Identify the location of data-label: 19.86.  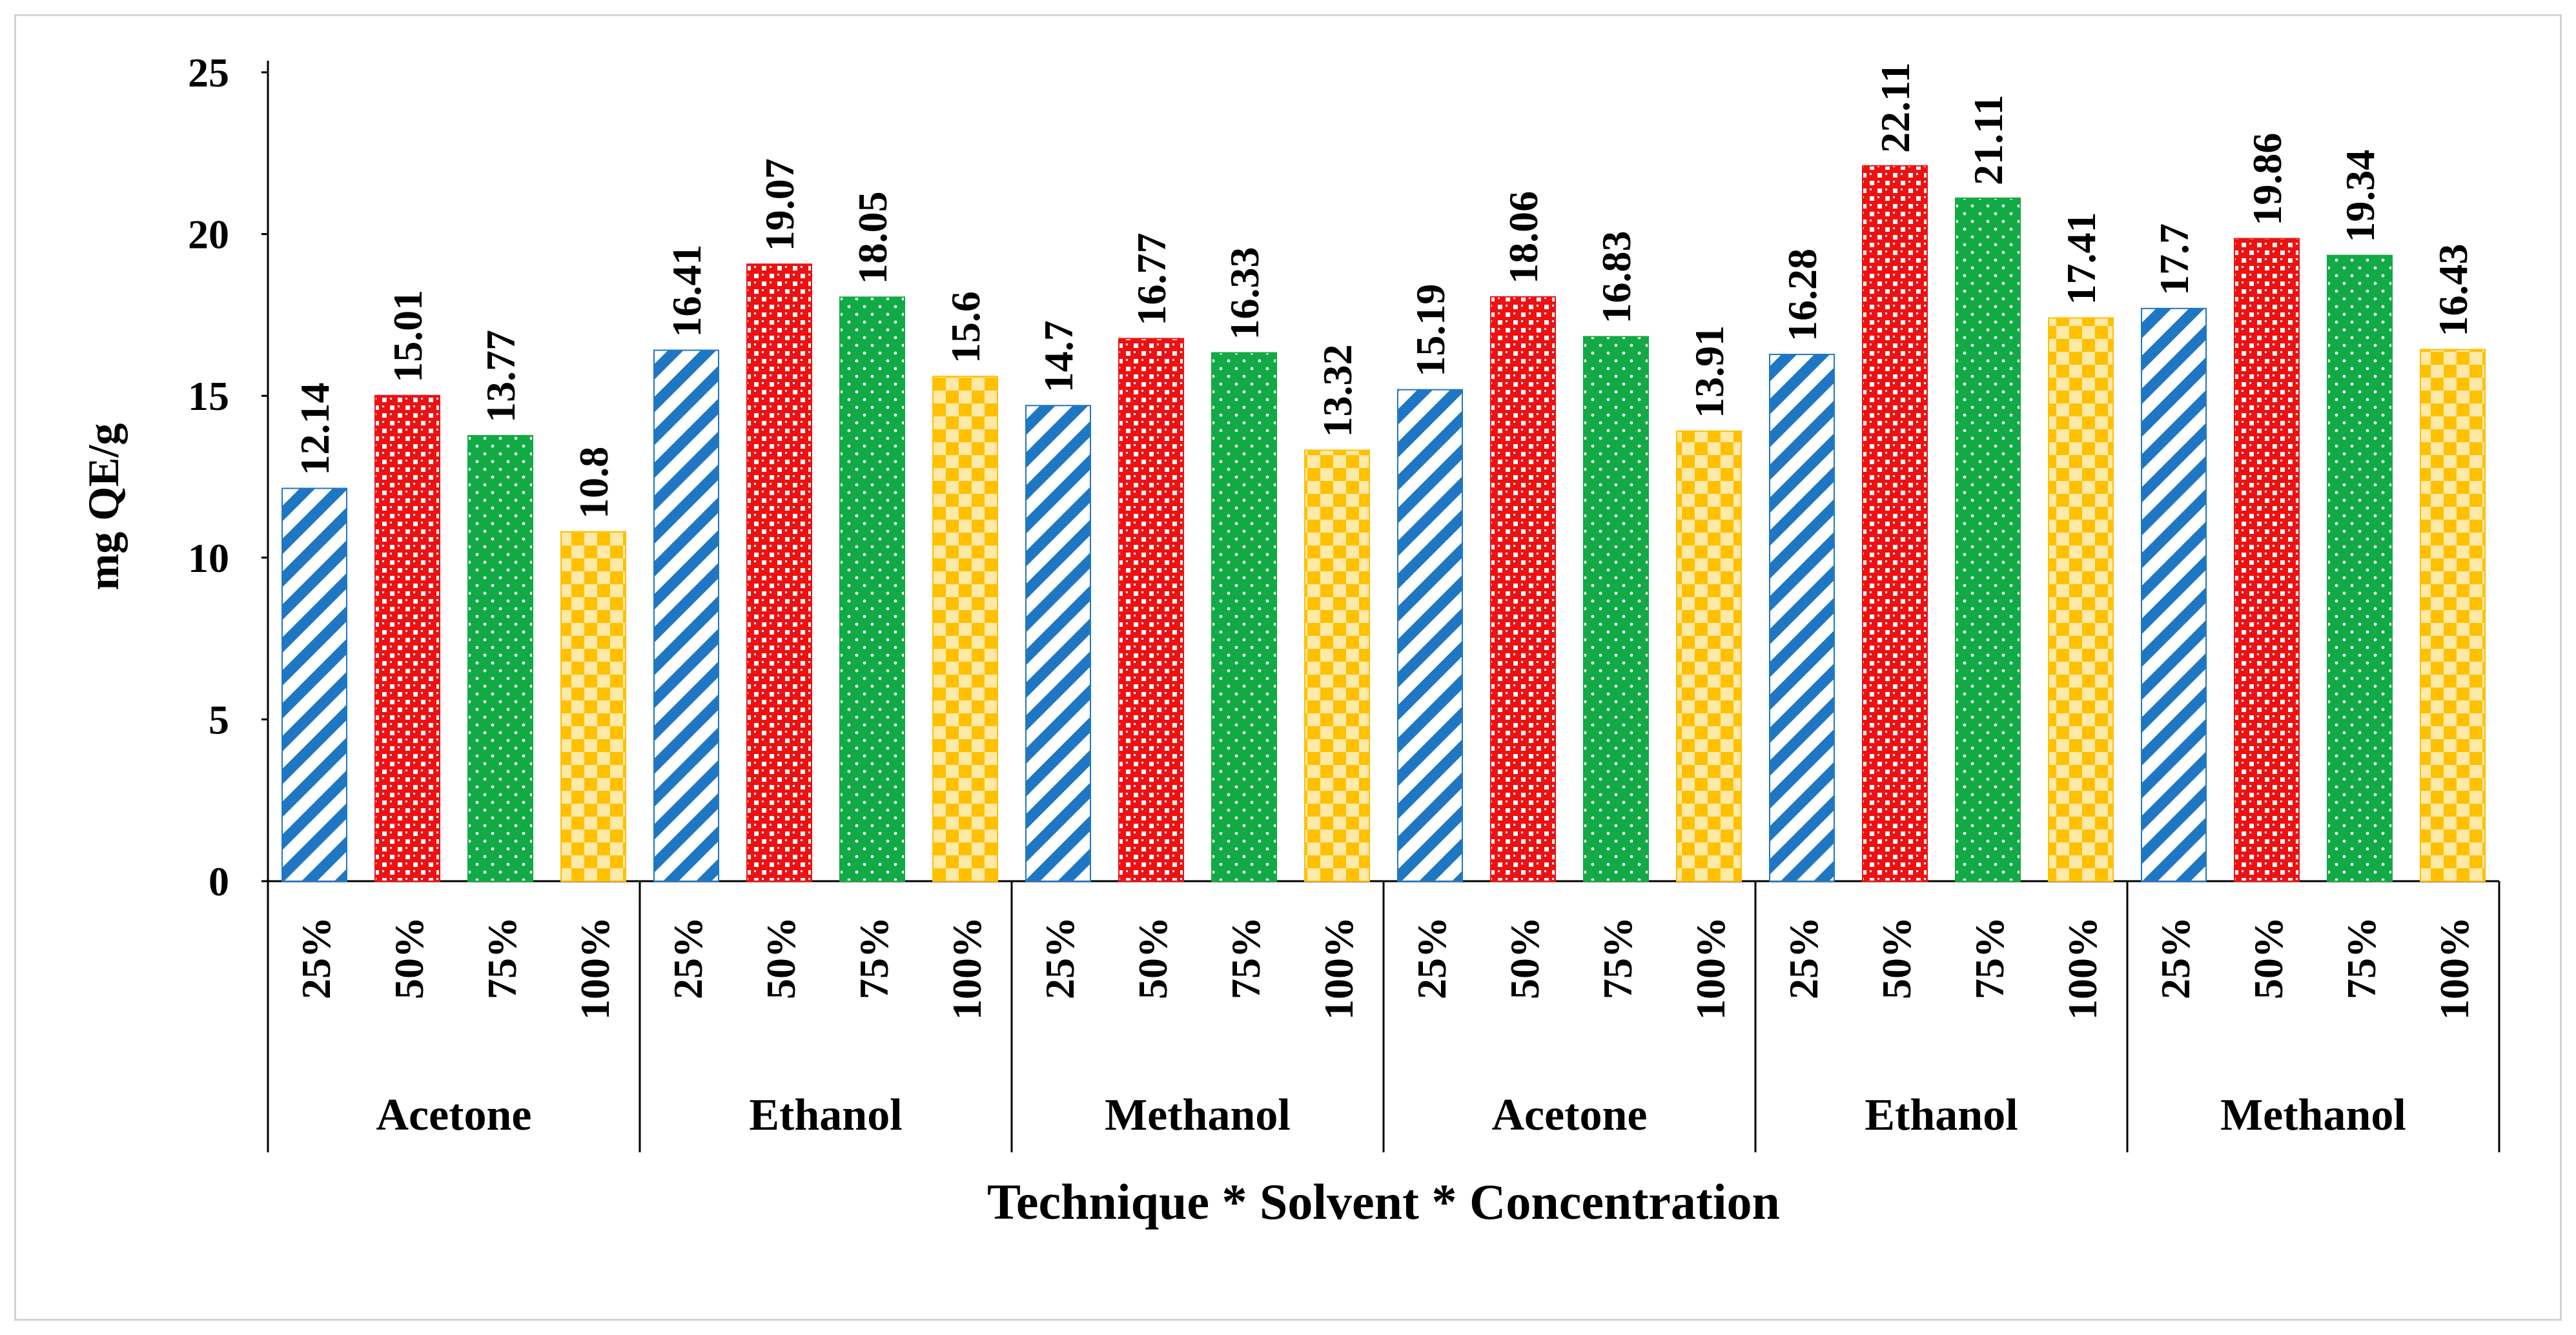
(2267, 179).